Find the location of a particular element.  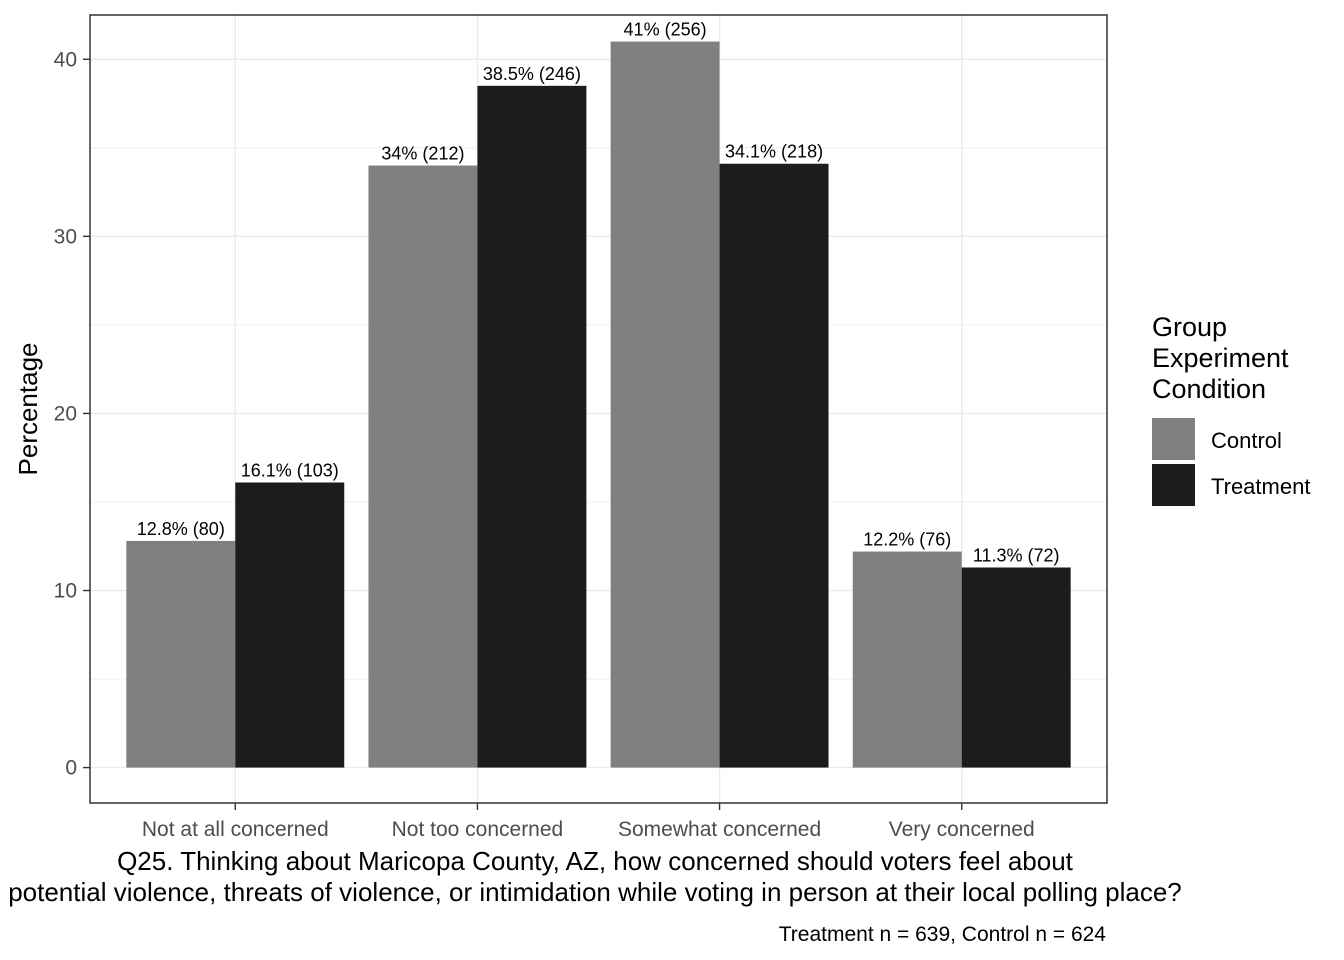

legend-key-treatment is located at coordinates (1173, 485).